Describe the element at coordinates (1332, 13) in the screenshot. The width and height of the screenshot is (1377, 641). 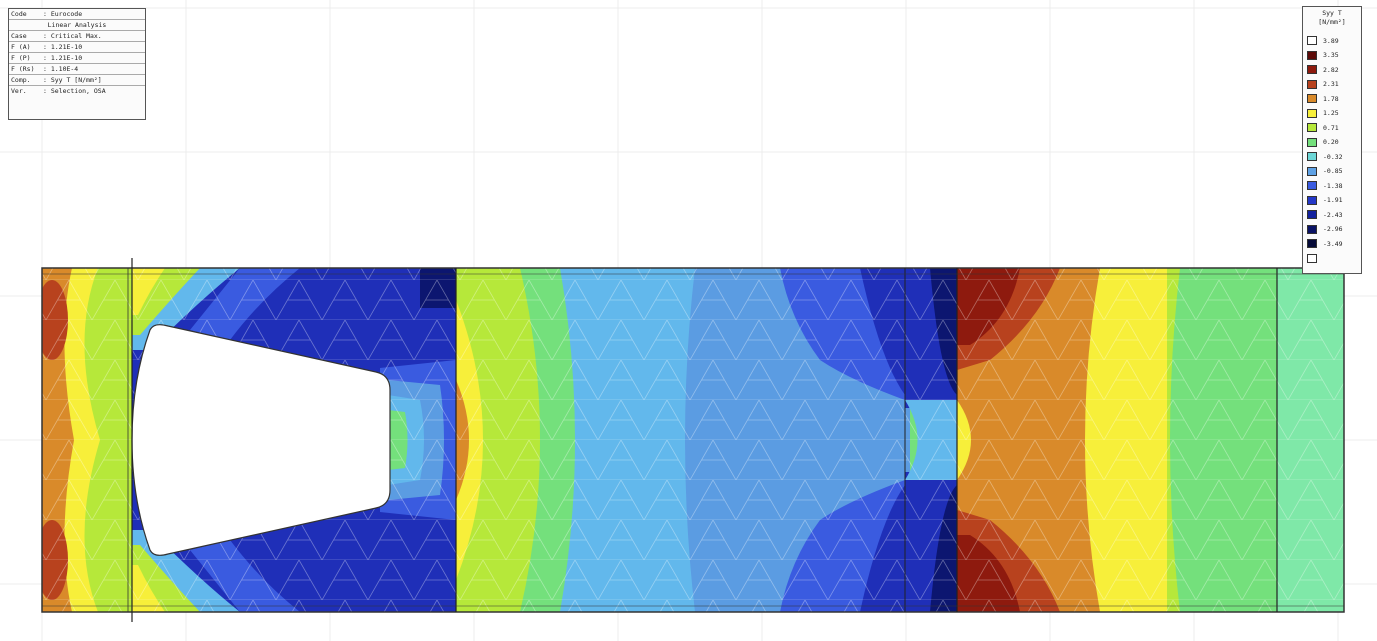
I see `legend-title-component: Syy T` at that location.